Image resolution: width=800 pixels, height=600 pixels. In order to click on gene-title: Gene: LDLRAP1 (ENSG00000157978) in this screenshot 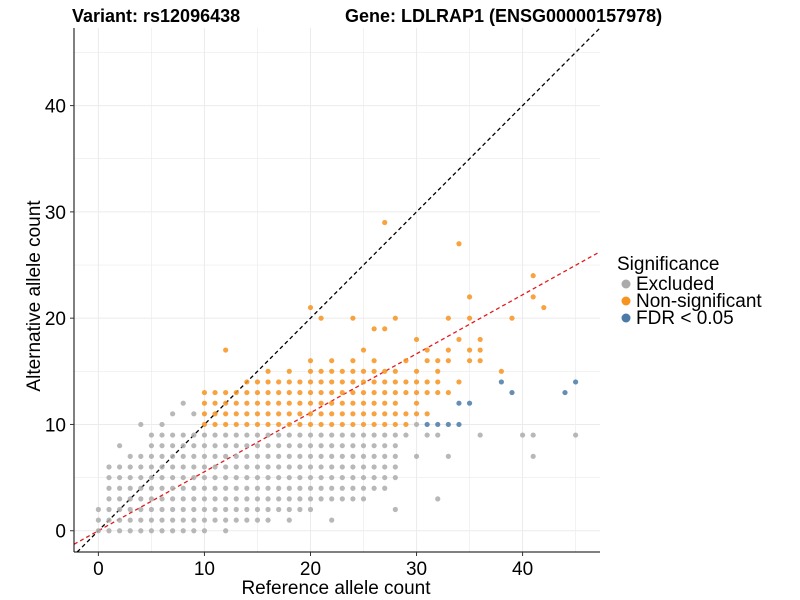, I will do `click(503, 16)`.